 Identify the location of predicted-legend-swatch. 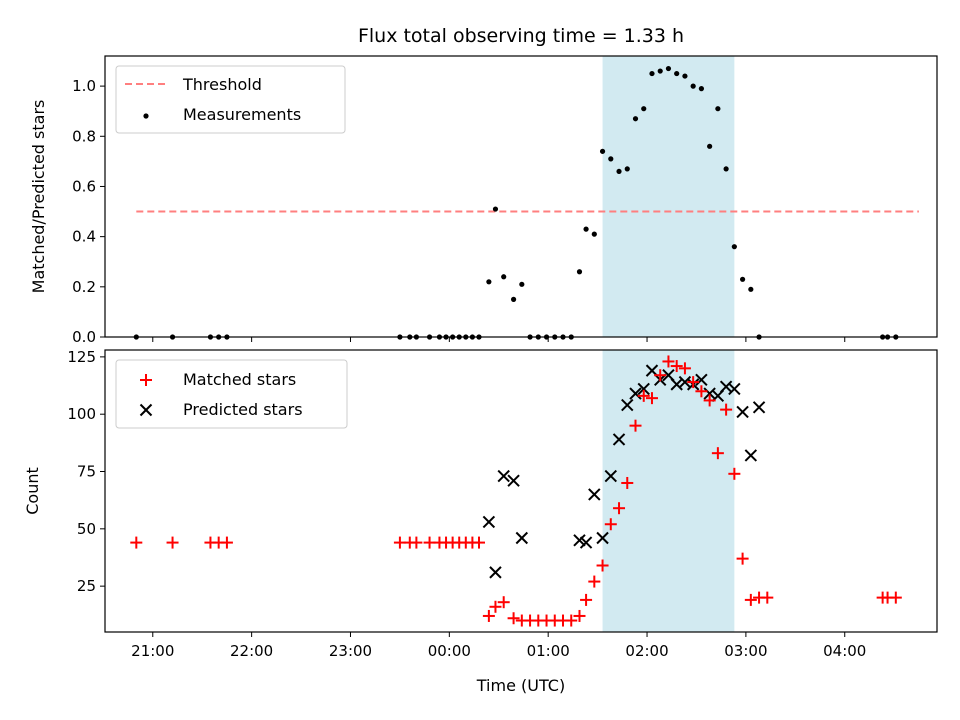
(146, 410).